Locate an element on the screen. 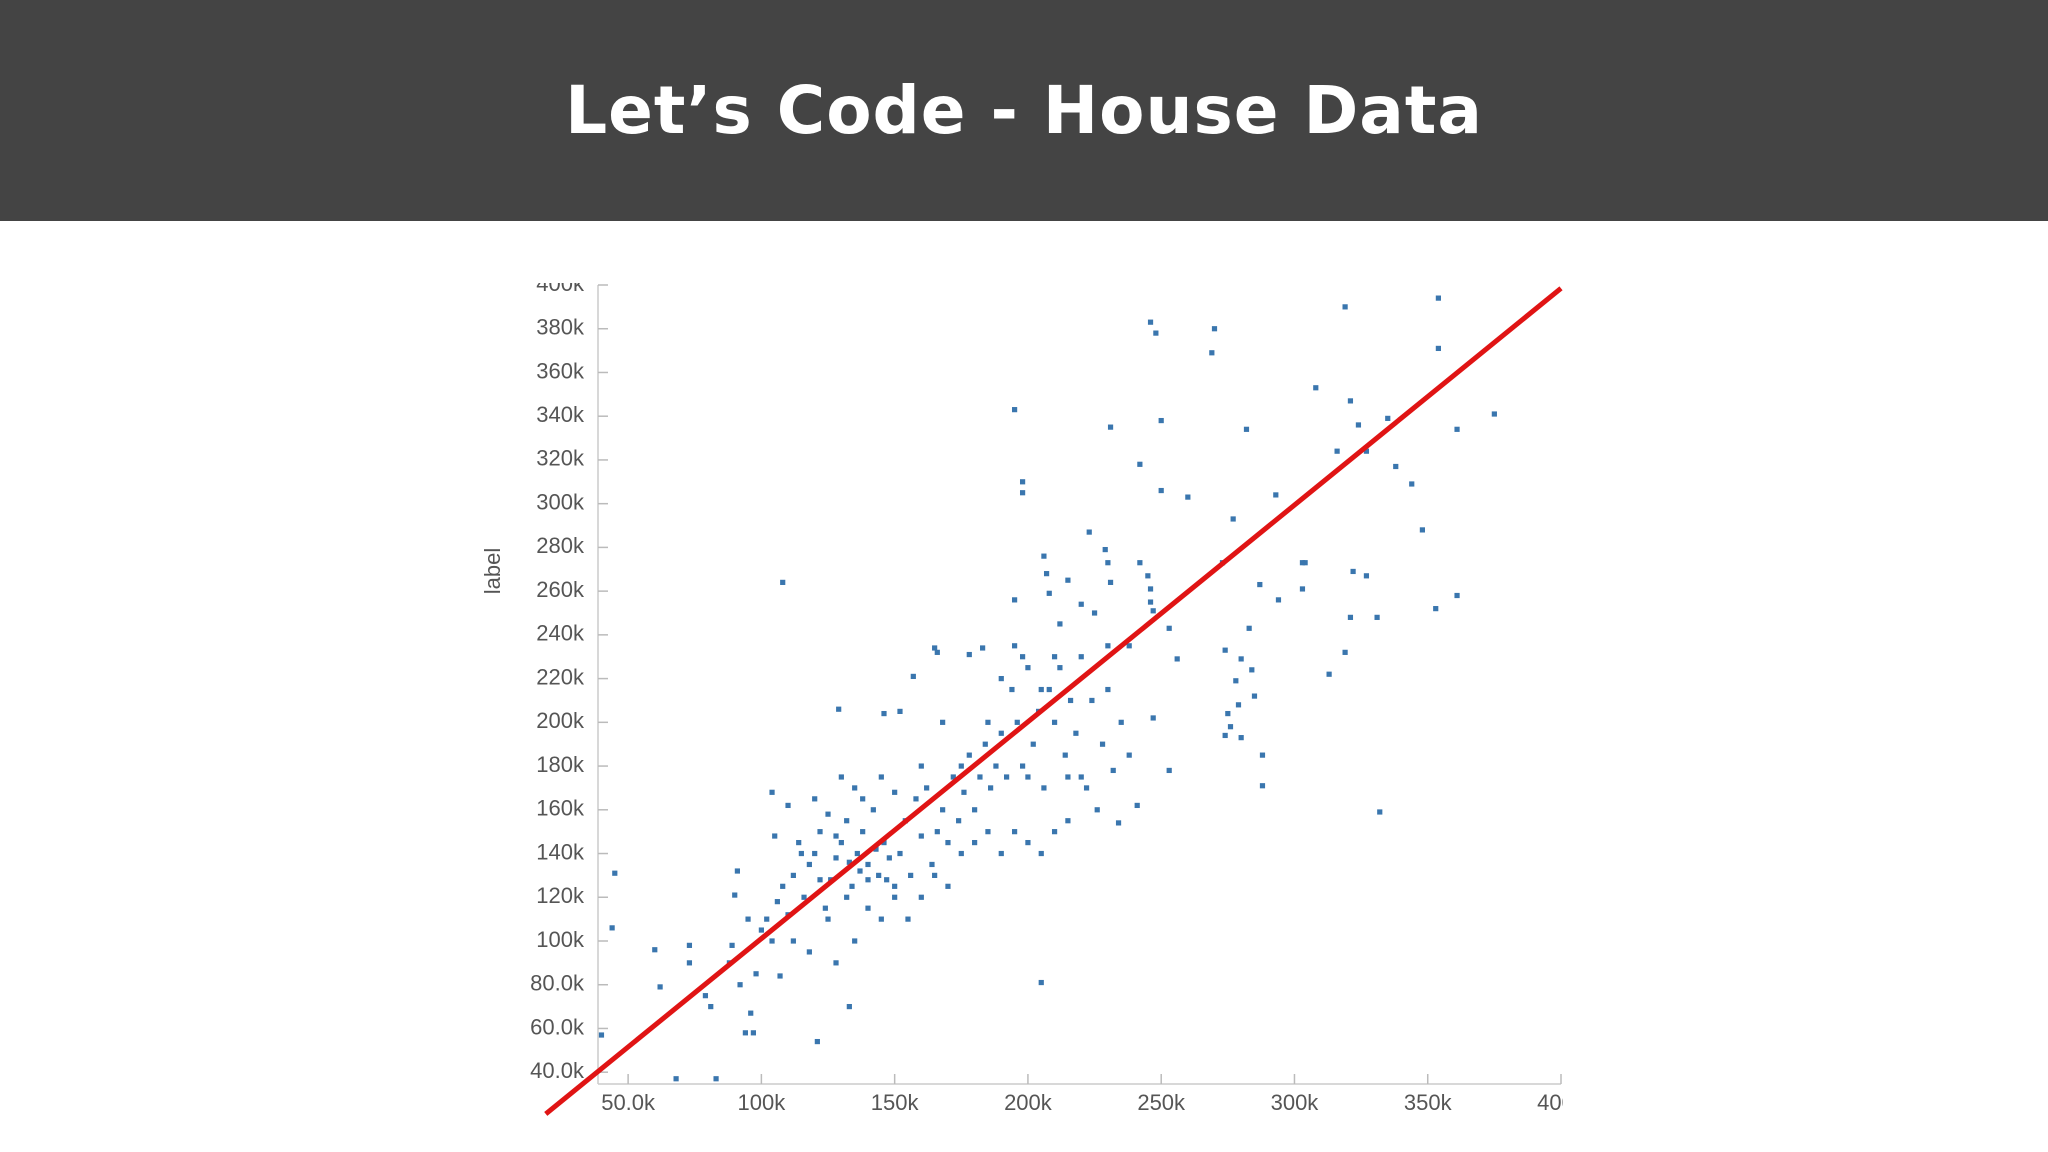 This screenshot has width=2048, height=1152. y-tick-label: 120k is located at coordinates (560, 895).